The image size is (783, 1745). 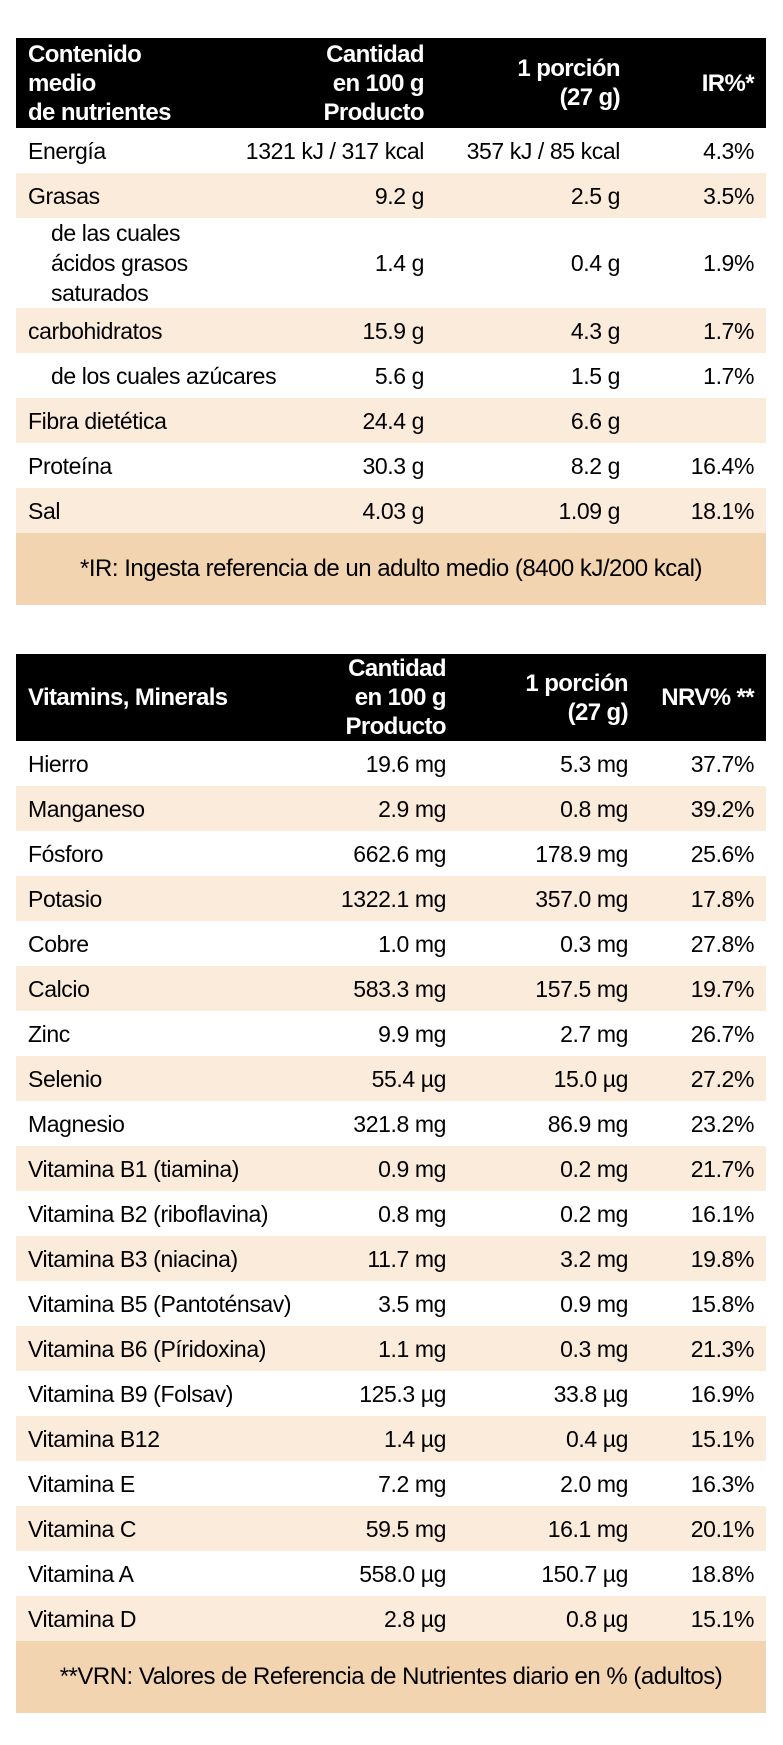 I want to click on header-portion: 1 porción (27 g), so click(x=549, y=697).